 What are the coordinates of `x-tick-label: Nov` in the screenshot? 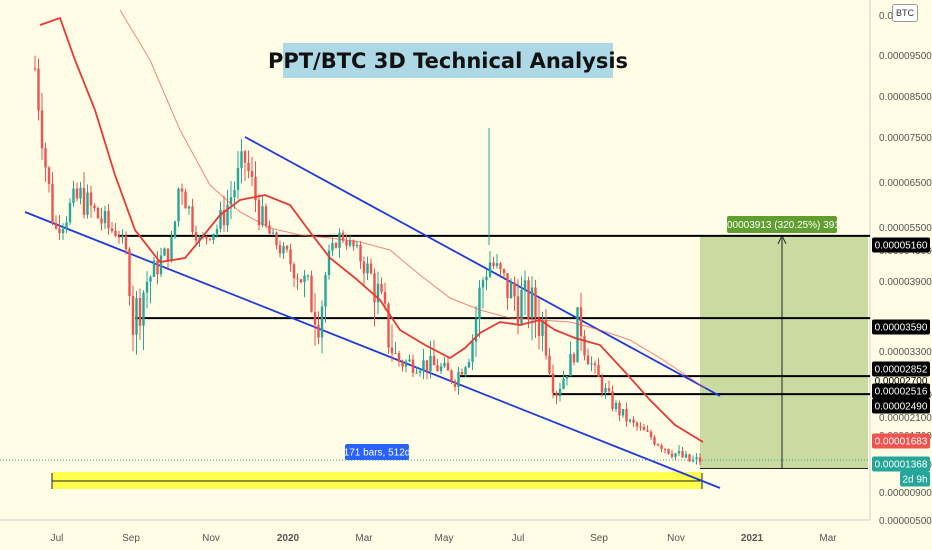 It's located at (211, 538).